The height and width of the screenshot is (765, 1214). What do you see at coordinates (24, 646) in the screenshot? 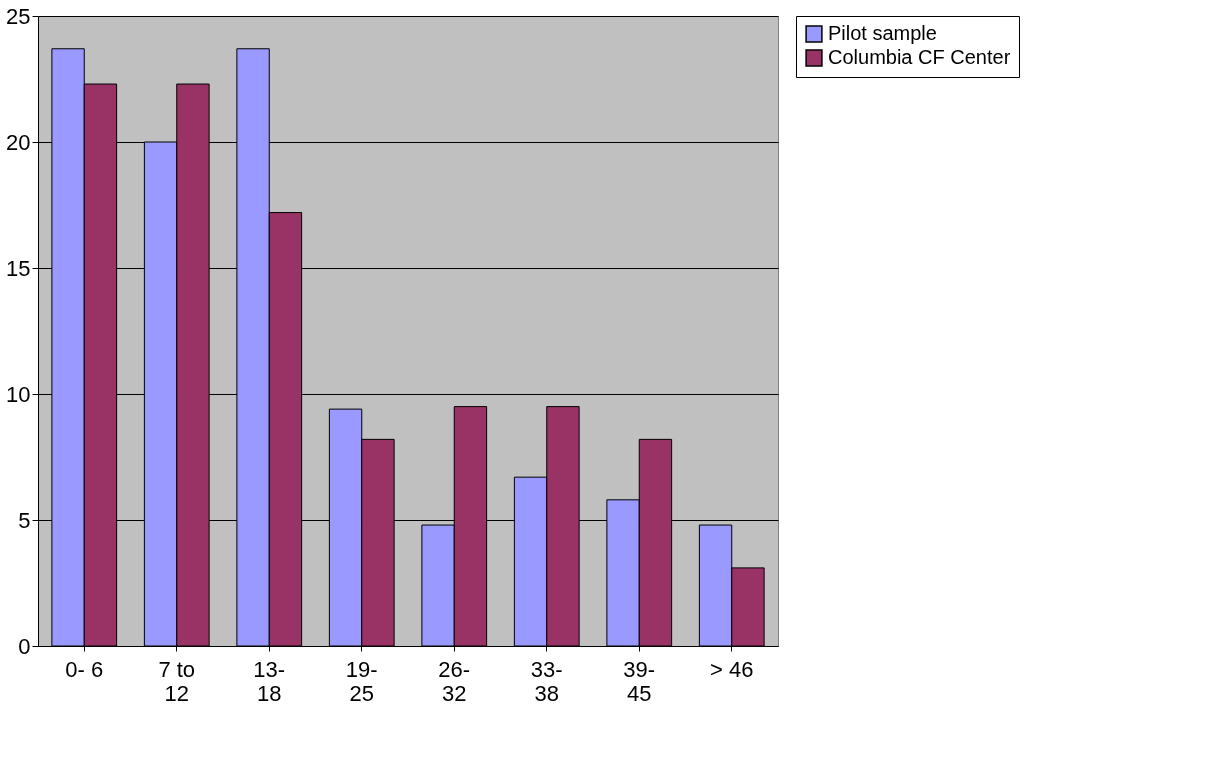
I see `y-tick-label: 0` at bounding box center [24, 646].